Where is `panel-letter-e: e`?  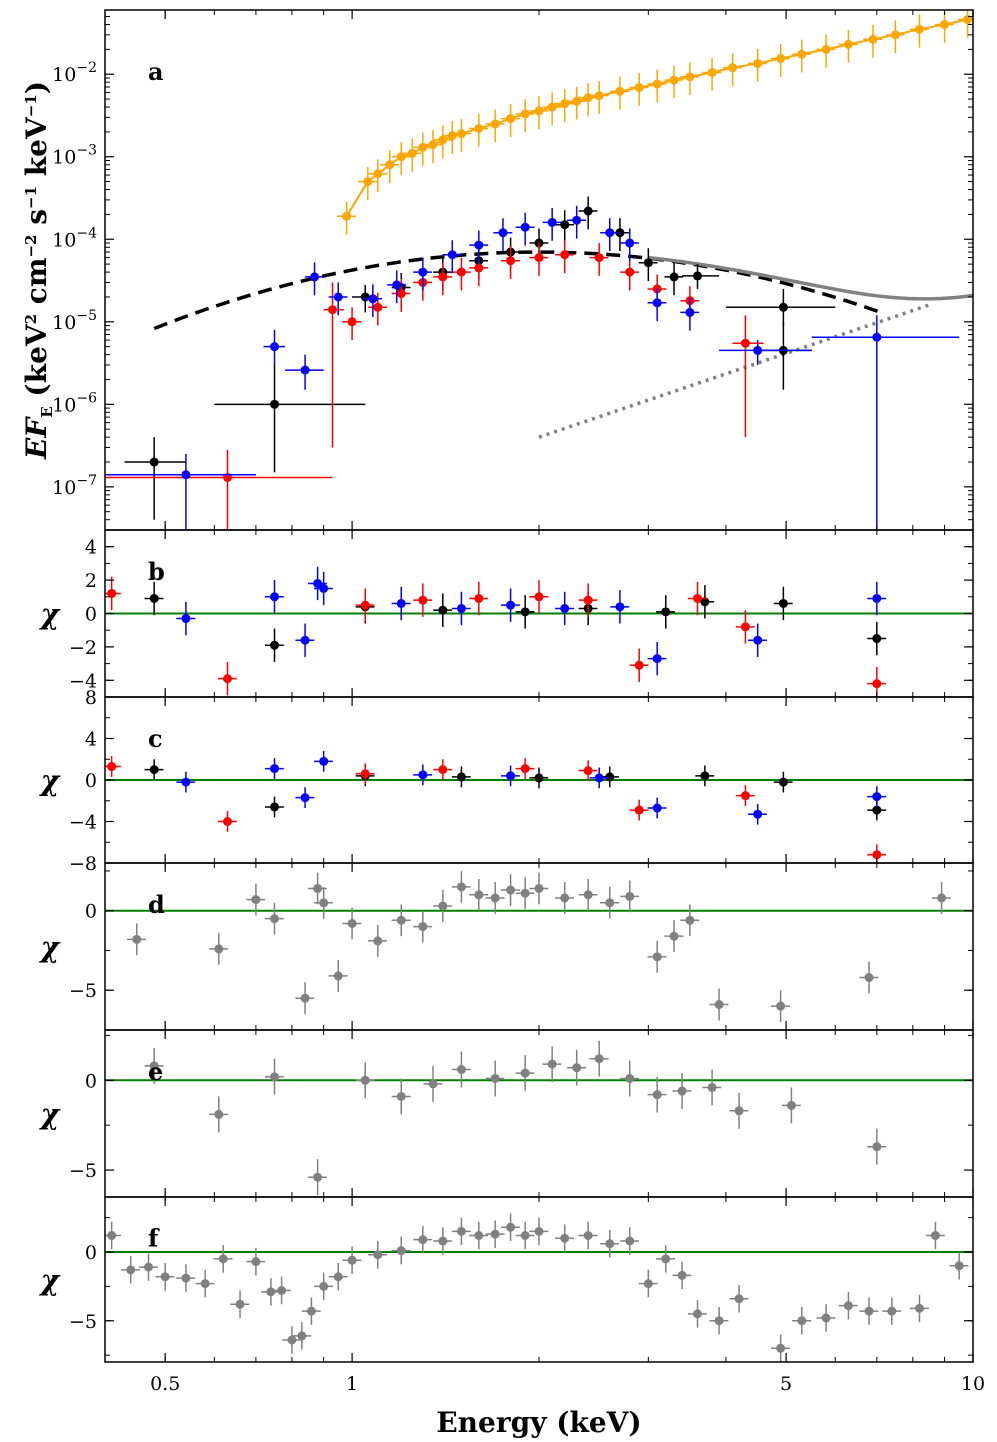 panel-letter-e: e is located at coordinates (155, 1071).